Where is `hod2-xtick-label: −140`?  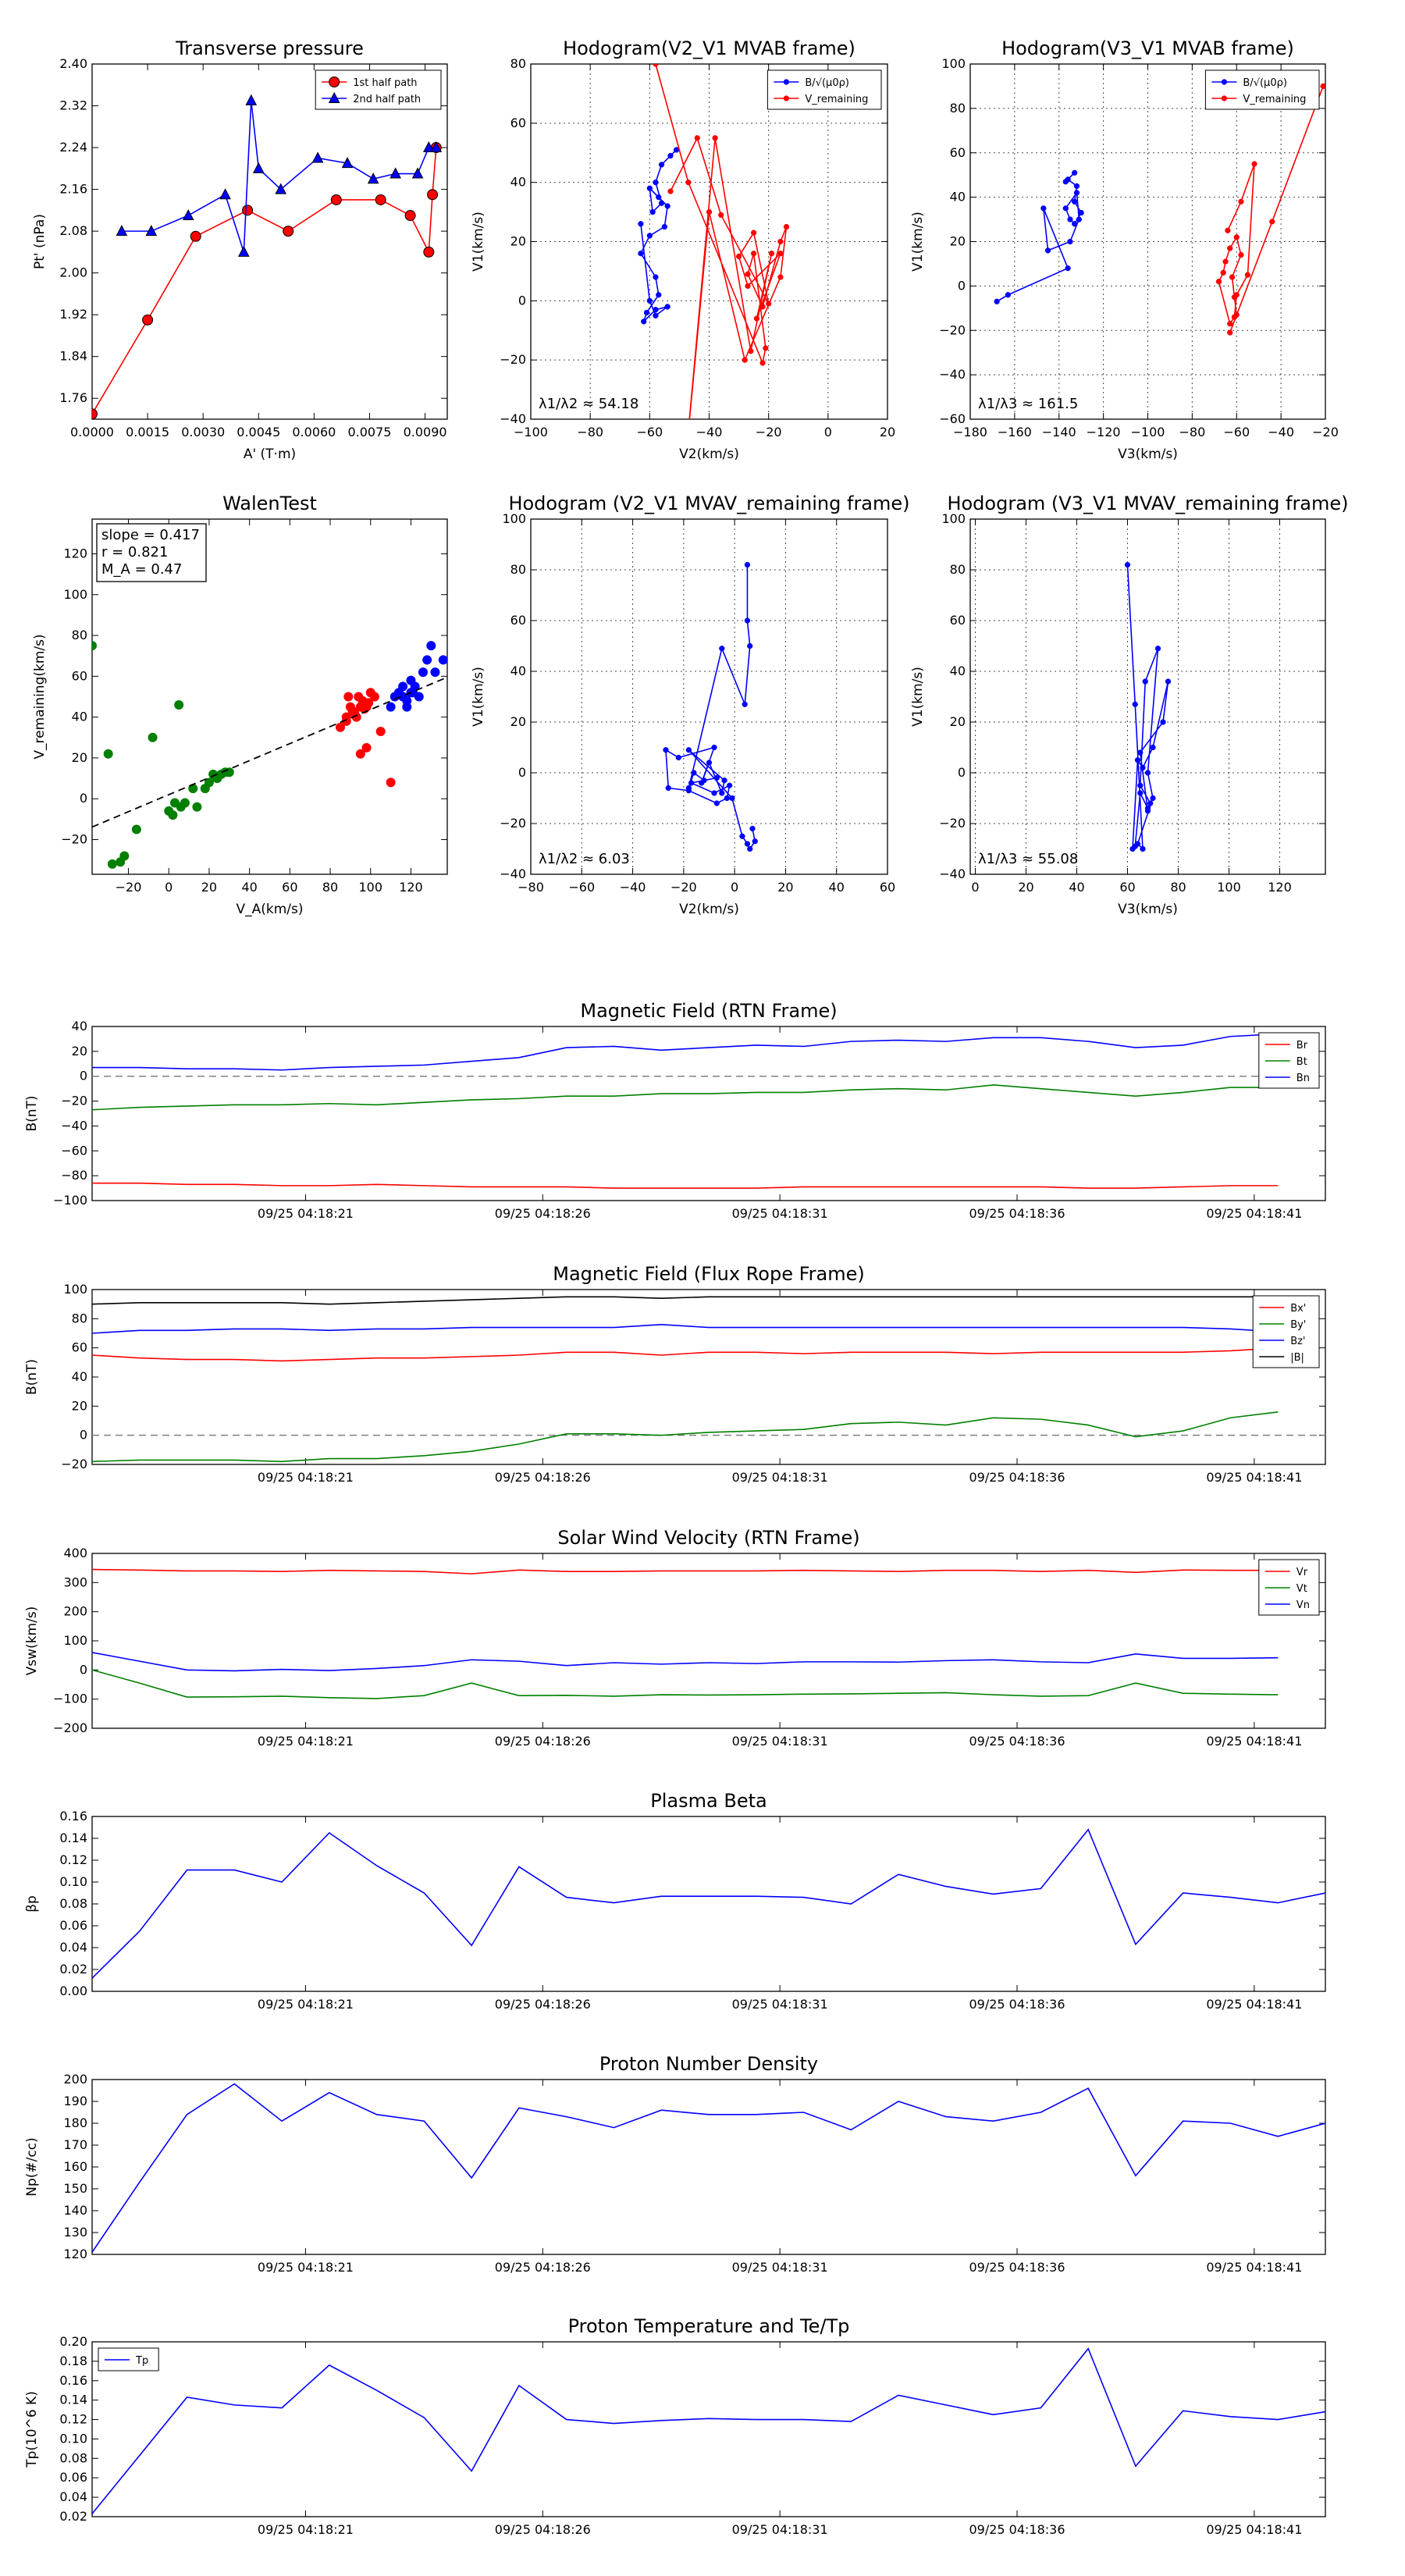 hod2-xtick-label: −140 is located at coordinates (1059, 432).